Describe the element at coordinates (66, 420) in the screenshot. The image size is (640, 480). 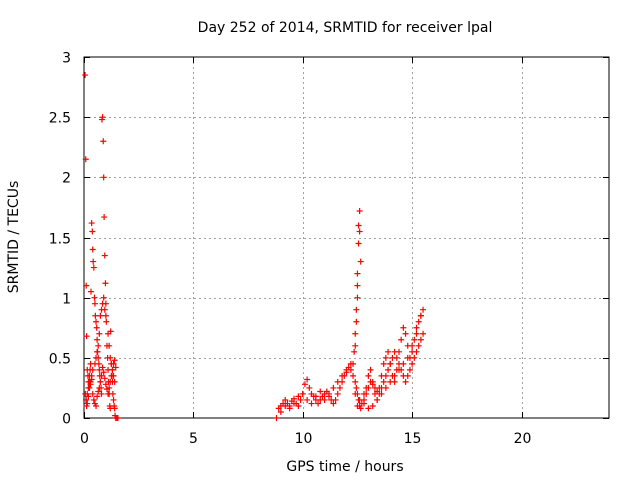
I see `y-tick-label: 0` at that location.